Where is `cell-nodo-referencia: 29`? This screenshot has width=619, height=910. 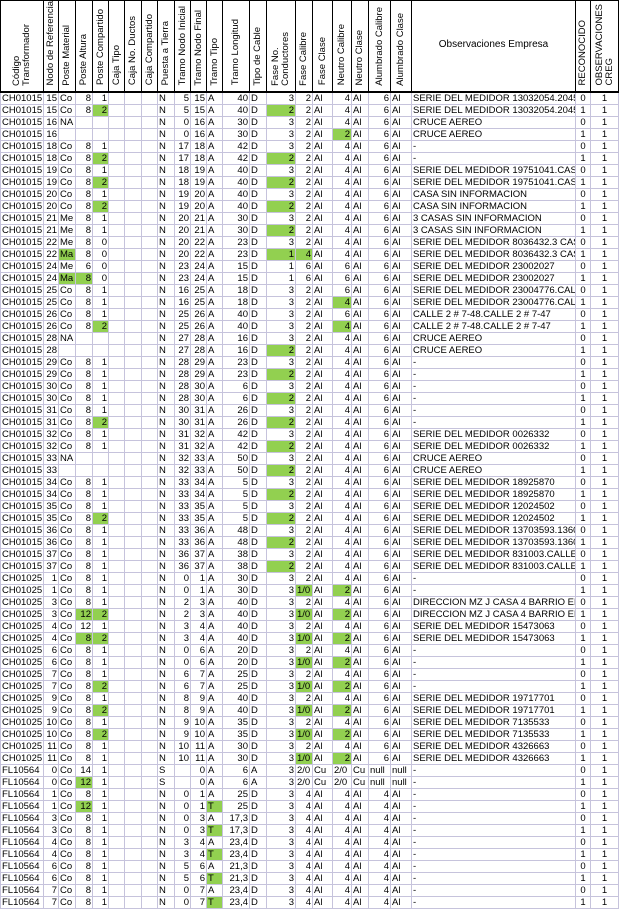
cell-nodo-referencia: 29 is located at coordinates (51, 362).